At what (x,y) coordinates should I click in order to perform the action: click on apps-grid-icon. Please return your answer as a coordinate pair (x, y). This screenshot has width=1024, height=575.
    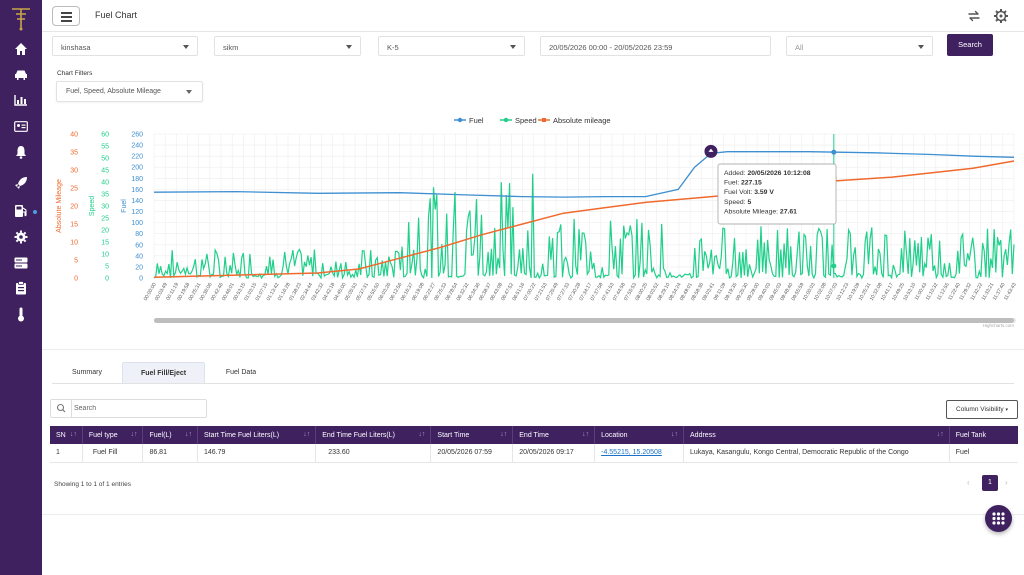
    Looking at the image, I should click on (998, 518).